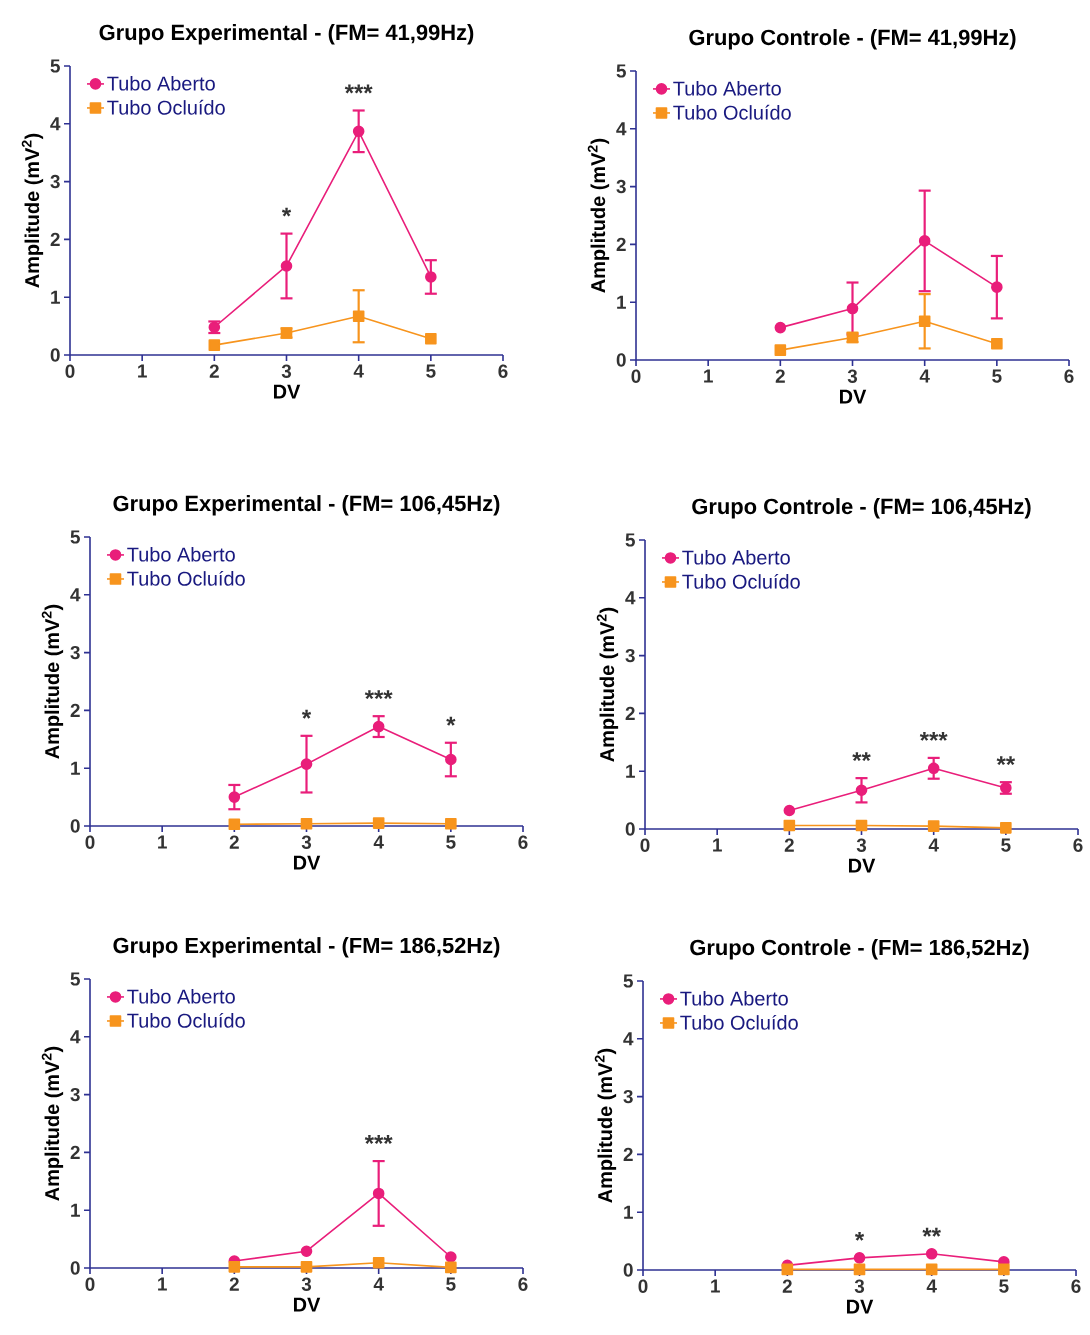 This screenshot has width=1090, height=1335. I want to click on chart-title: Grupo Experimental - (FM= 41,99Hz), so click(286, 34).